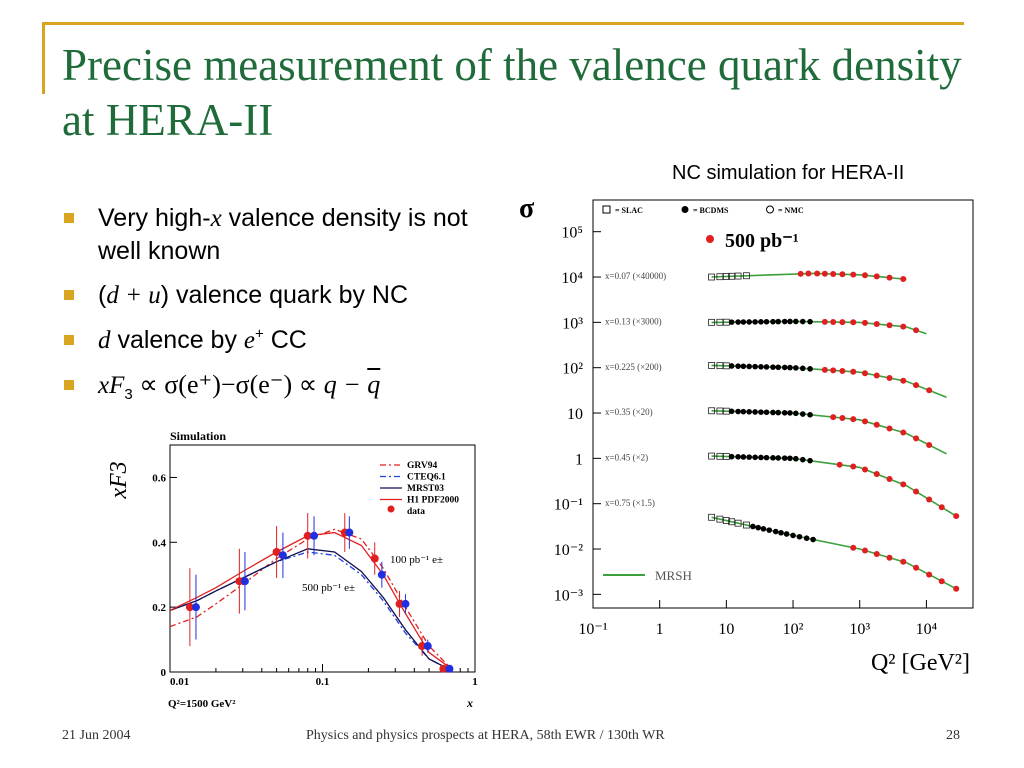  Describe the element at coordinates (422, 466) in the screenshot. I see `legend-label: GRV94` at that location.